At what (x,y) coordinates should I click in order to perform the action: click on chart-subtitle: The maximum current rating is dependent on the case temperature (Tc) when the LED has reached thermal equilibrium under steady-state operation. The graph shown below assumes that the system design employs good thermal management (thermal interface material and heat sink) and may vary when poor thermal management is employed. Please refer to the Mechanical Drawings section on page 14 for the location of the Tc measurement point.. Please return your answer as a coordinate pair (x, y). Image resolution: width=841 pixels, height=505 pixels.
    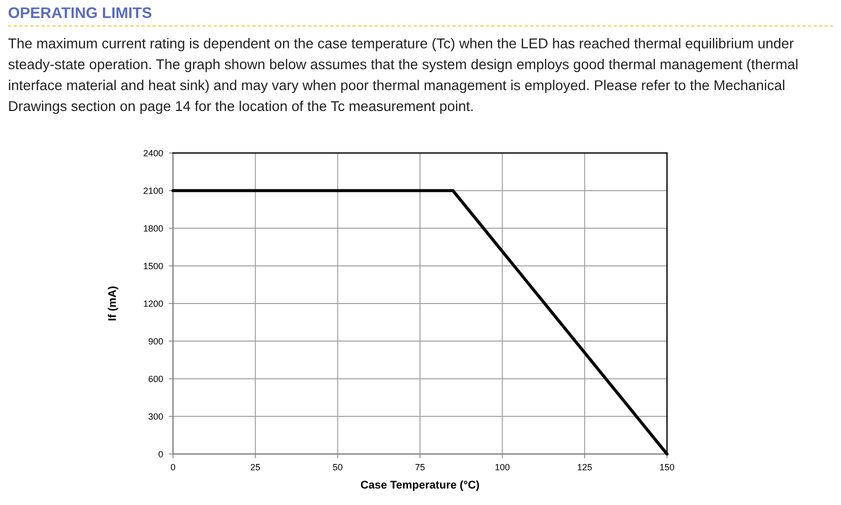
    Looking at the image, I should click on (403, 76).